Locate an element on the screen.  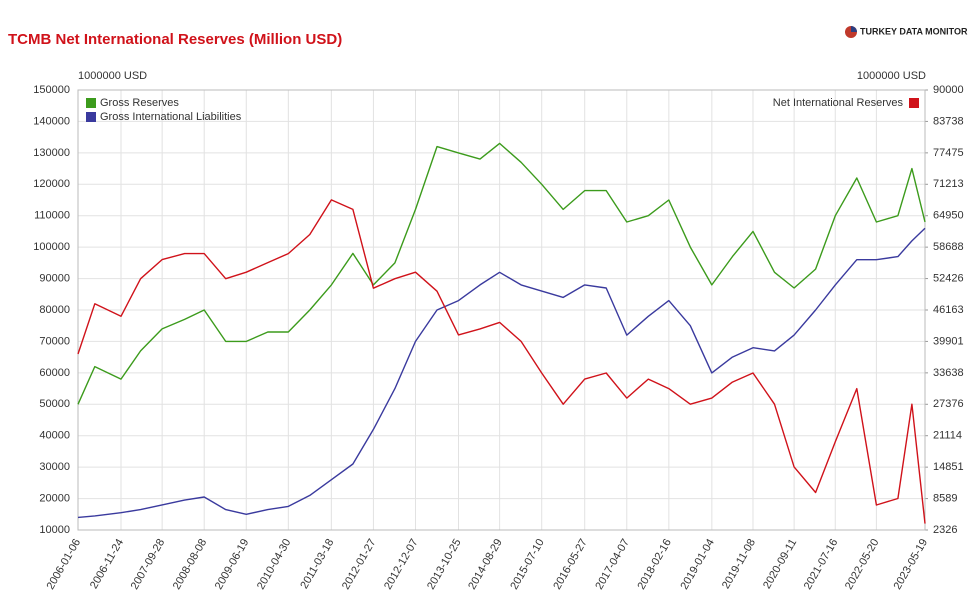
y-tick-label: 120000 is located at coordinates (51, 184).